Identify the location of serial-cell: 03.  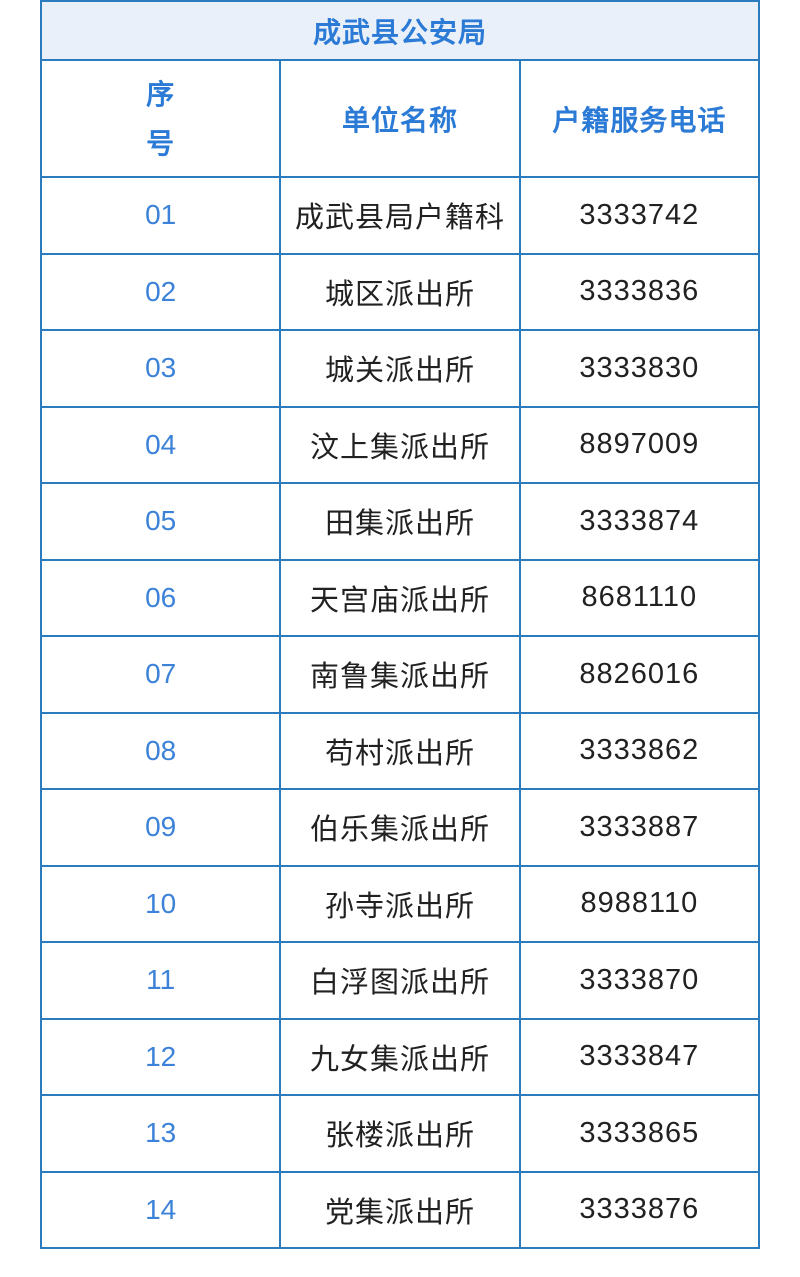
(160, 368).